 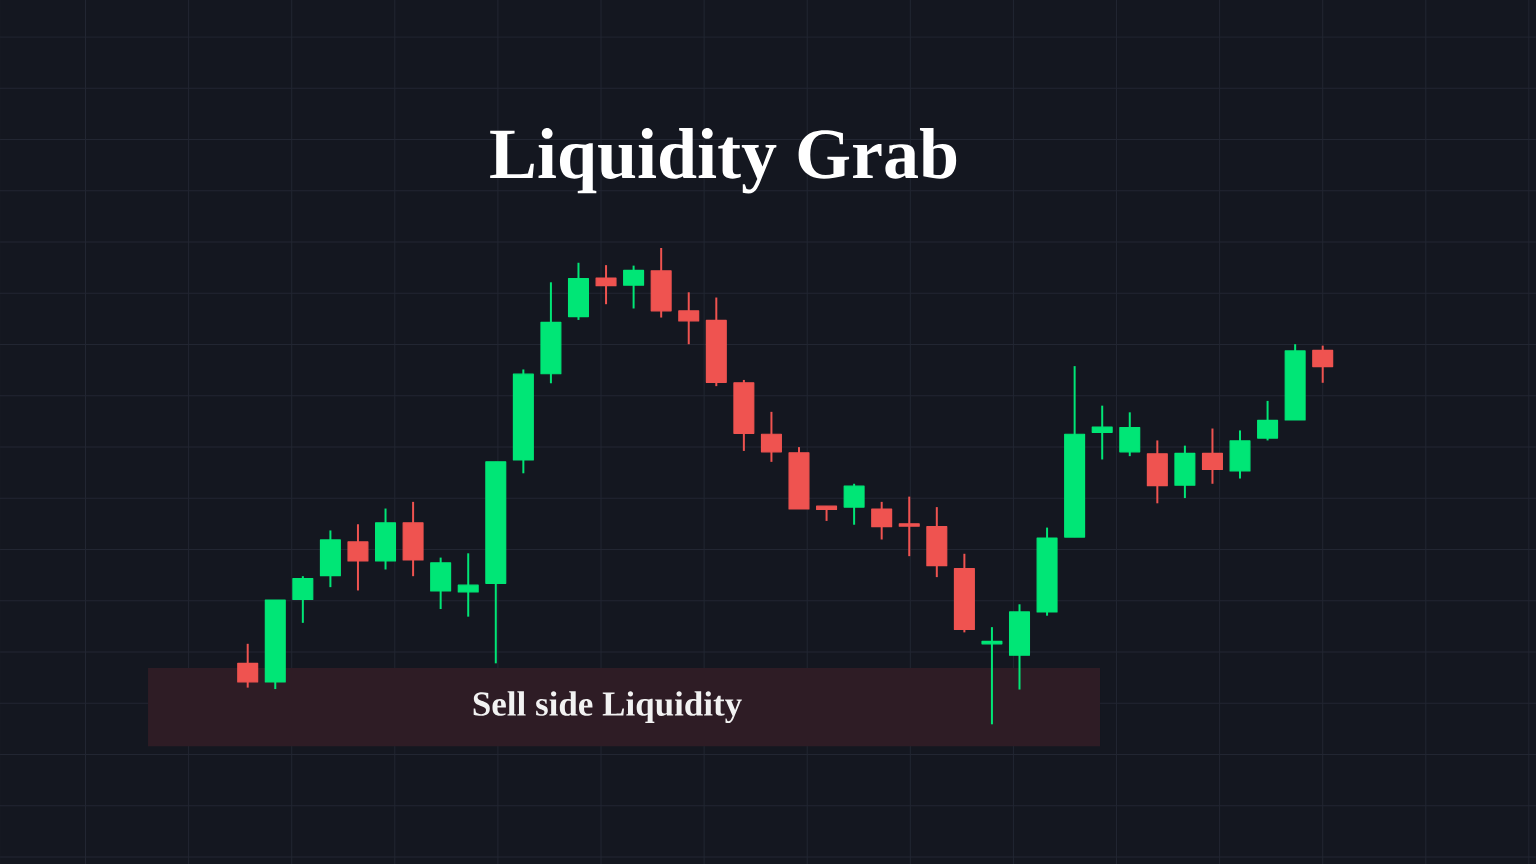 What do you see at coordinates (723, 161) in the screenshot?
I see `chart-title: Liquidity Grab` at bounding box center [723, 161].